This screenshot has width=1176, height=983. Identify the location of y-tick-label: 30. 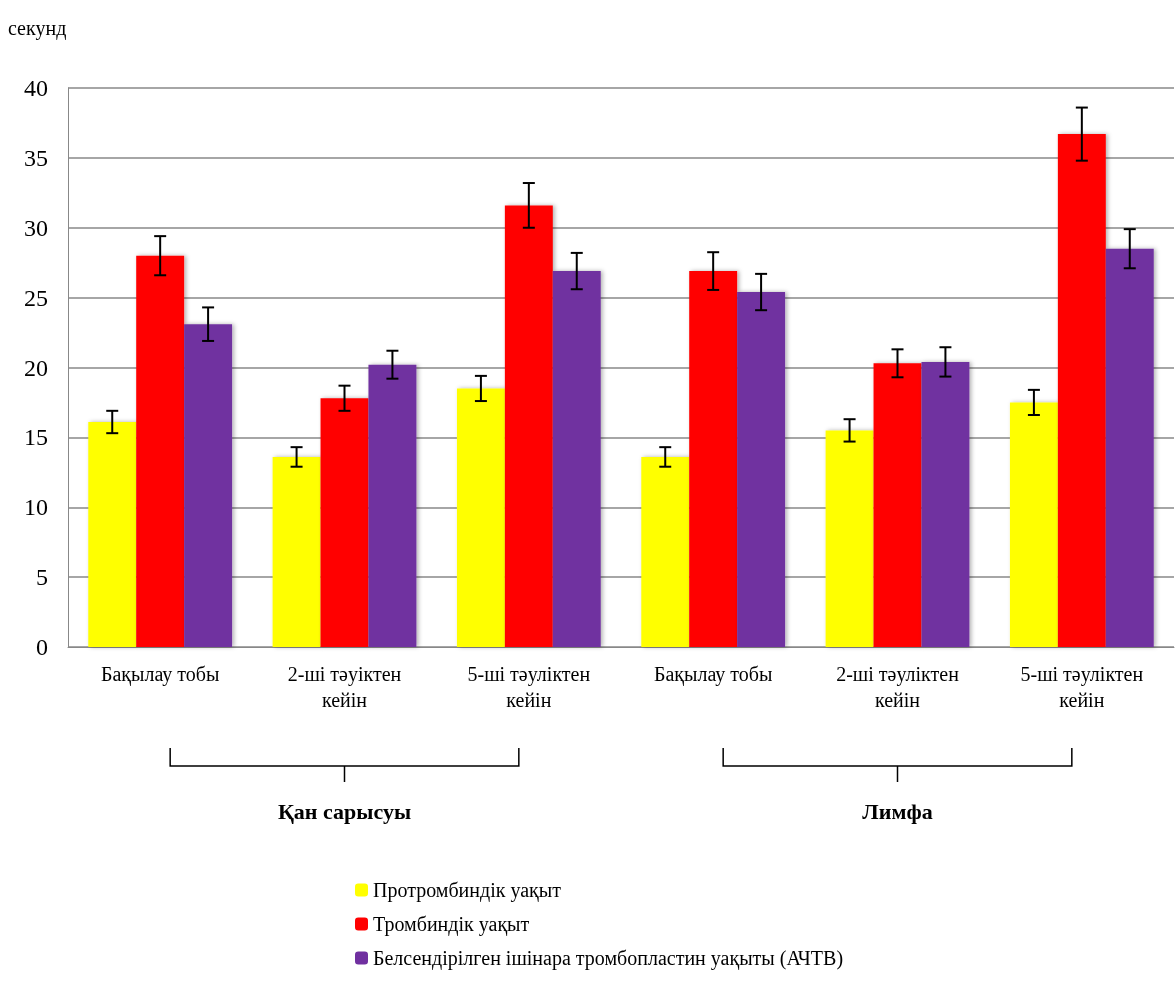
(36, 227).